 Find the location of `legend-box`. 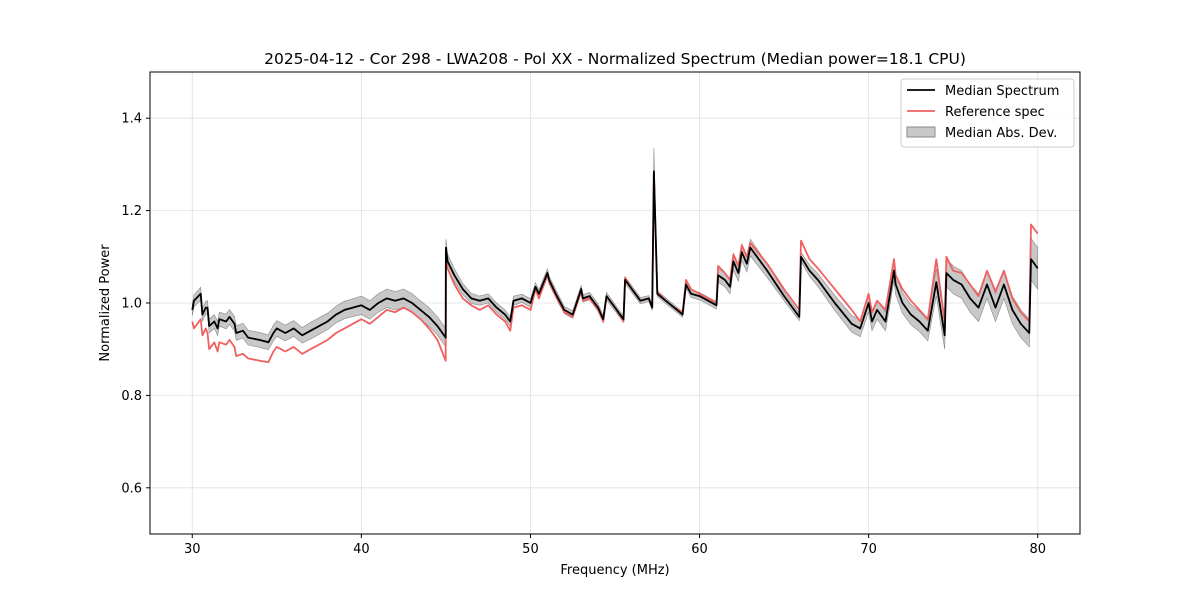

legend-box is located at coordinates (987, 113).